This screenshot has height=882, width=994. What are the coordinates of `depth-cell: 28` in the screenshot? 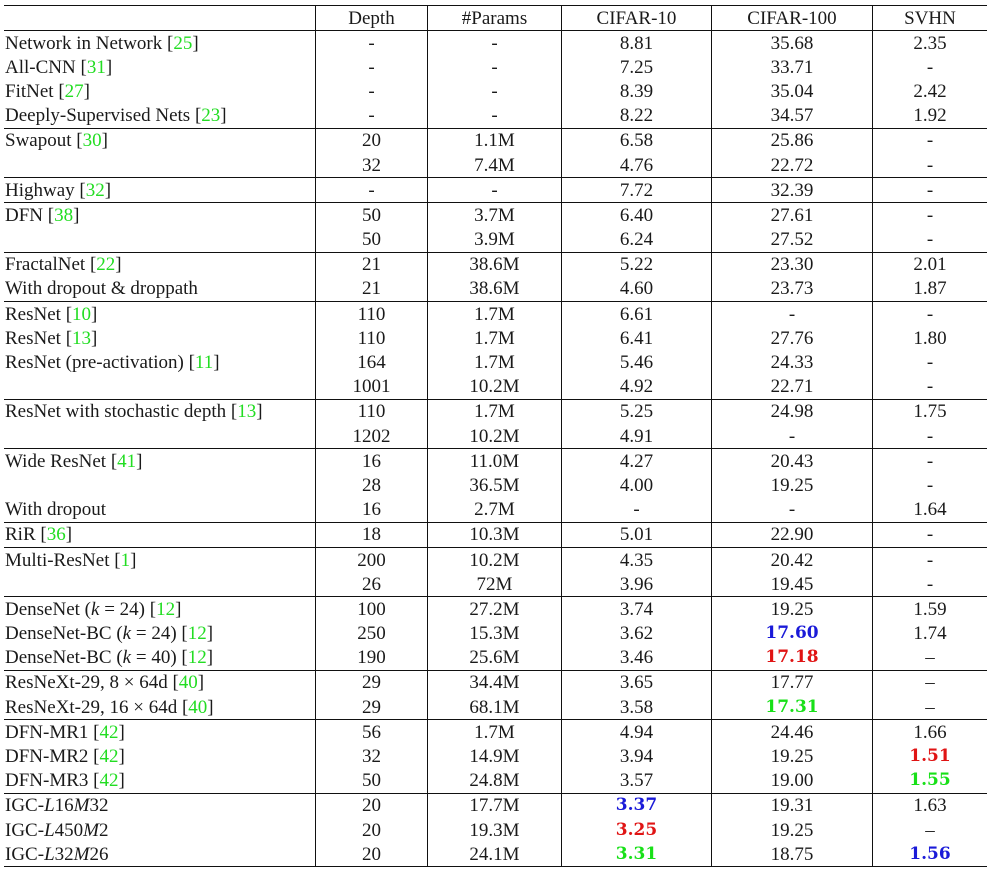 It's located at (371, 485).